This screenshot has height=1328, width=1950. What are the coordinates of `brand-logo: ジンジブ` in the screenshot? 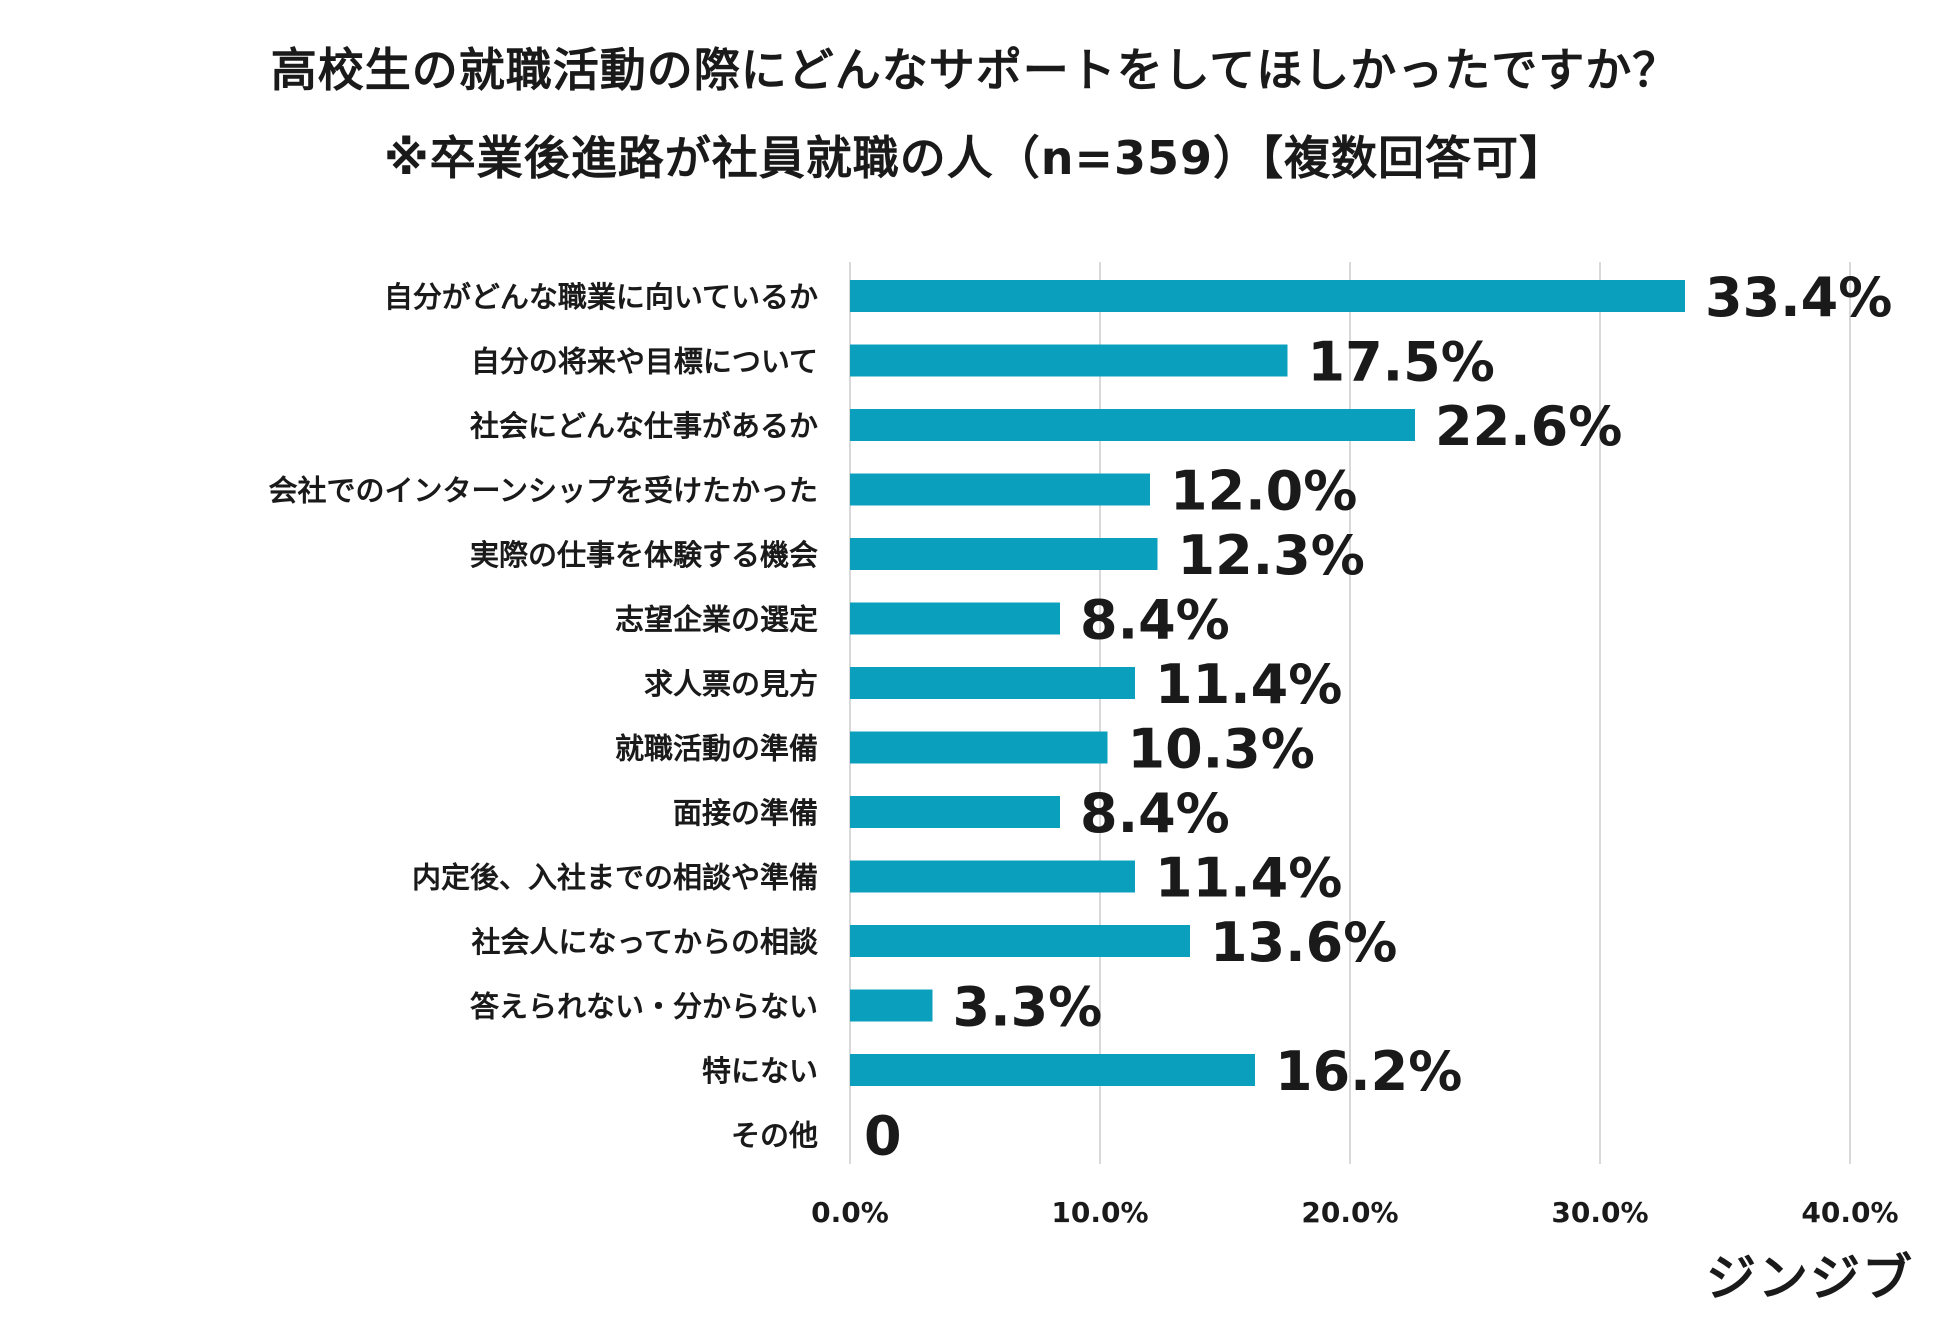 It's located at (1810, 1278).